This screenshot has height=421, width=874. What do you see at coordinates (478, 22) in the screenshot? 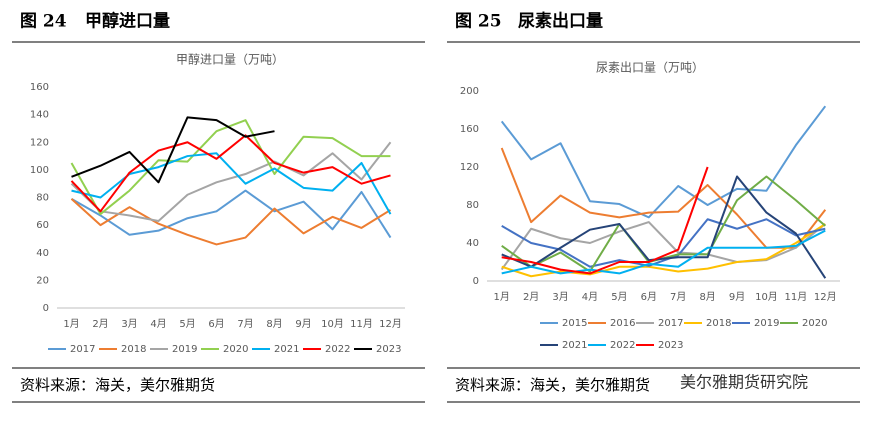
I see `caption-number: 图 25` at bounding box center [478, 22].